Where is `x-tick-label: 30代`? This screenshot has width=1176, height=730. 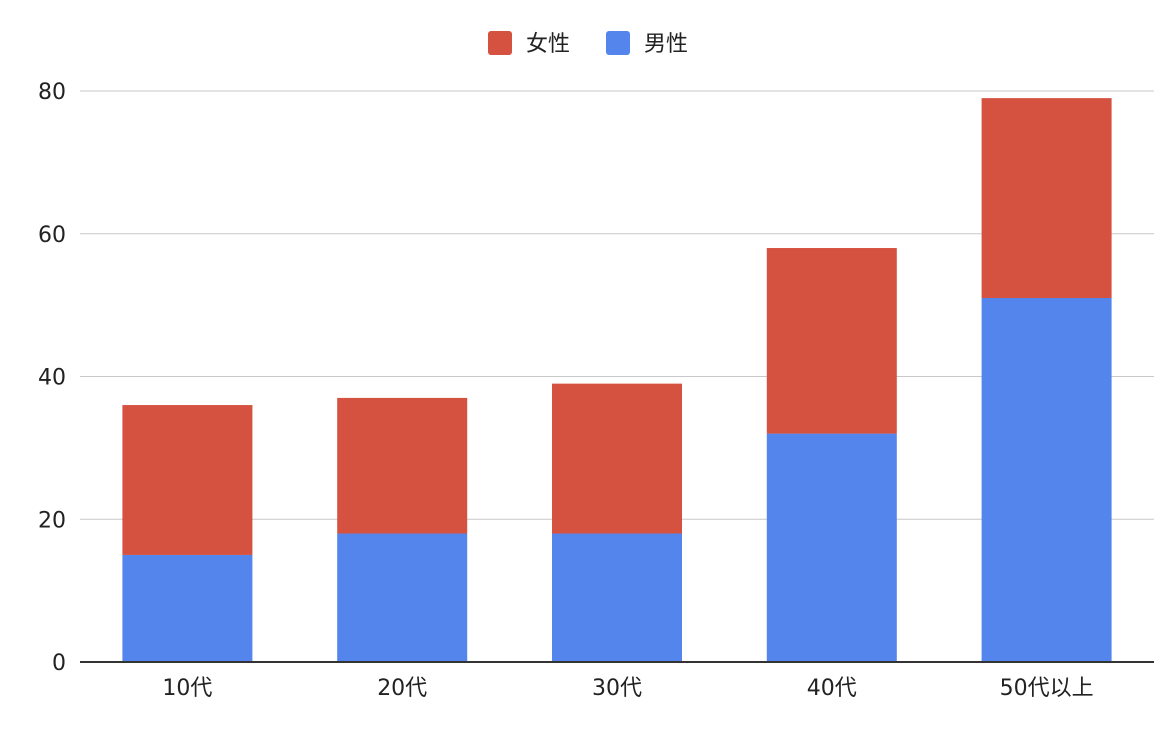 x-tick-label: 30代 is located at coordinates (617, 688).